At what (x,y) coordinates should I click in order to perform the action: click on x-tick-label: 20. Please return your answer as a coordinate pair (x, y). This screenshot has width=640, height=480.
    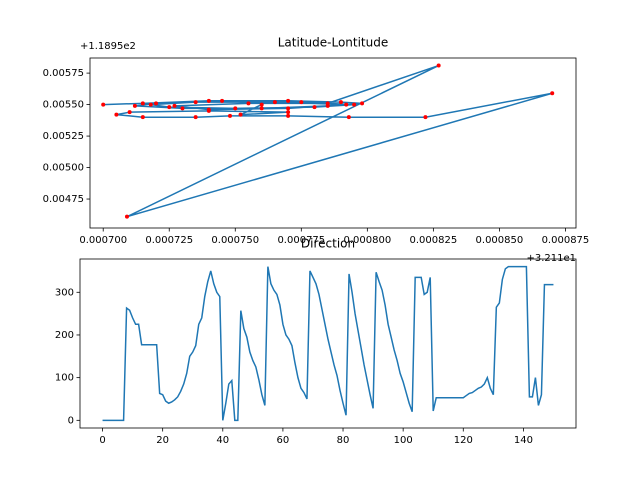
    Looking at the image, I should click on (162, 440).